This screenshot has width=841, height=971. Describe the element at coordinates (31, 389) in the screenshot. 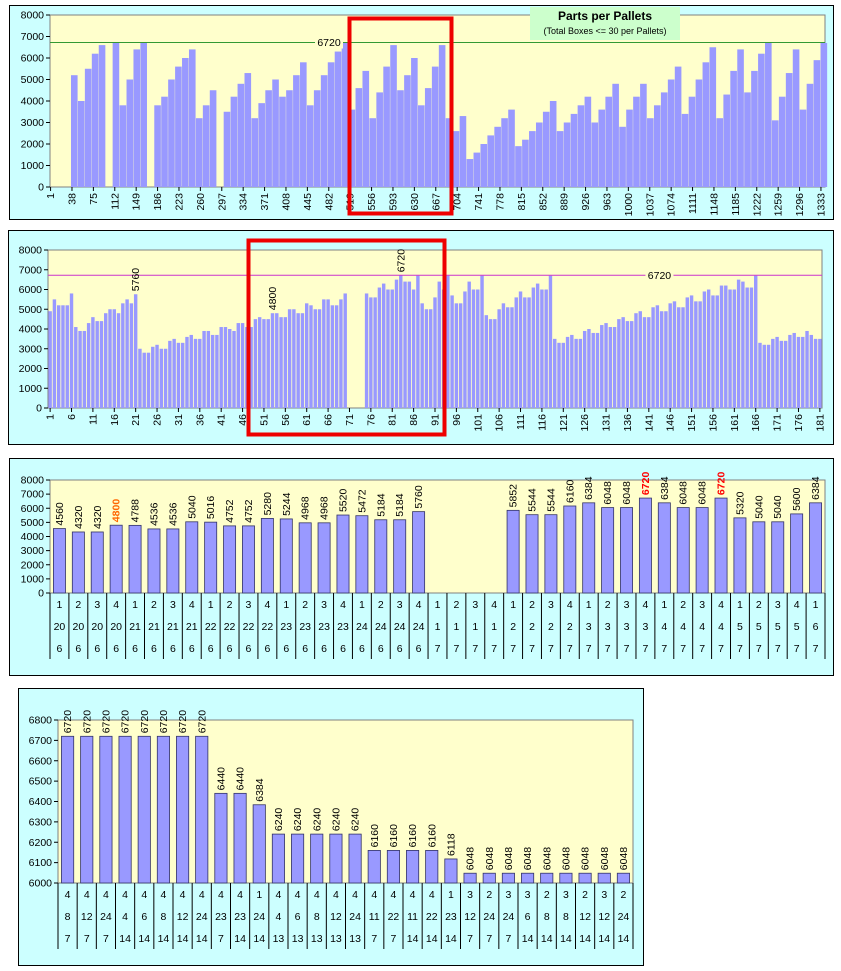

I see `y-tick-label: 1000` at that location.